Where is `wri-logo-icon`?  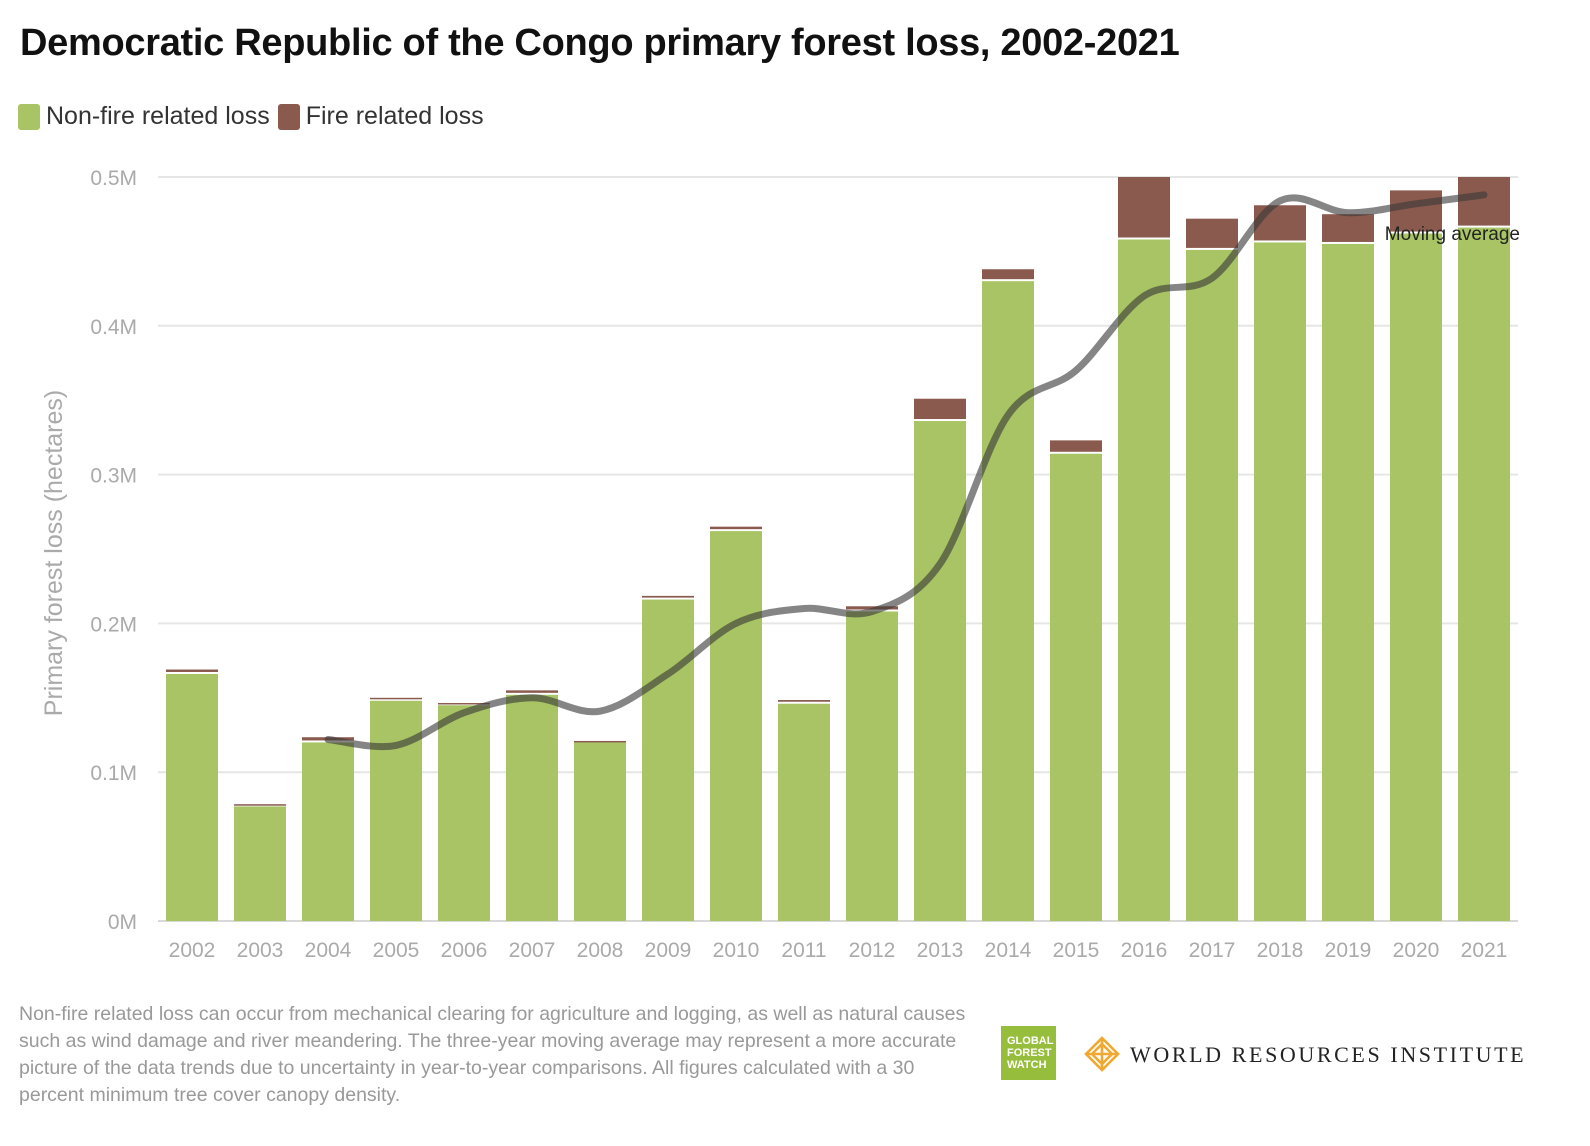
wri-logo-icon is located at coordinates (1102, 1054).